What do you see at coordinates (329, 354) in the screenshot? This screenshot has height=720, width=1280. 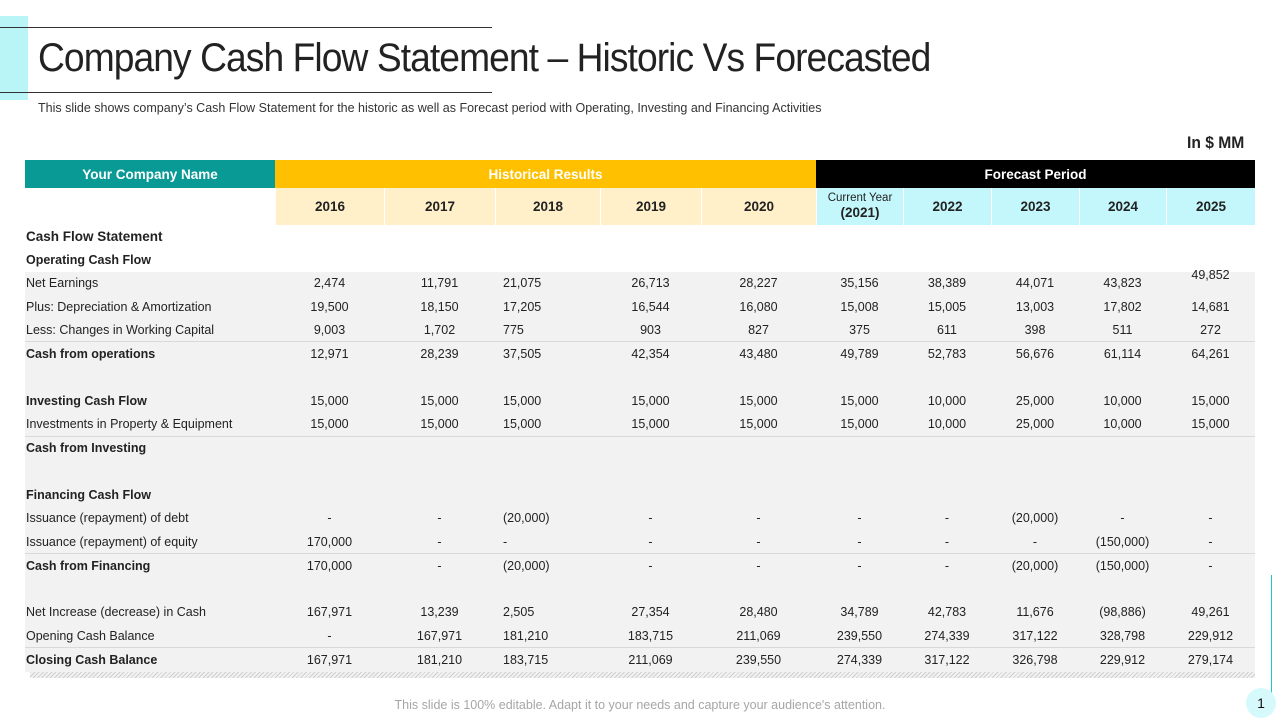 I see `table-cell: 12,971` at bounding box center [329, 354].